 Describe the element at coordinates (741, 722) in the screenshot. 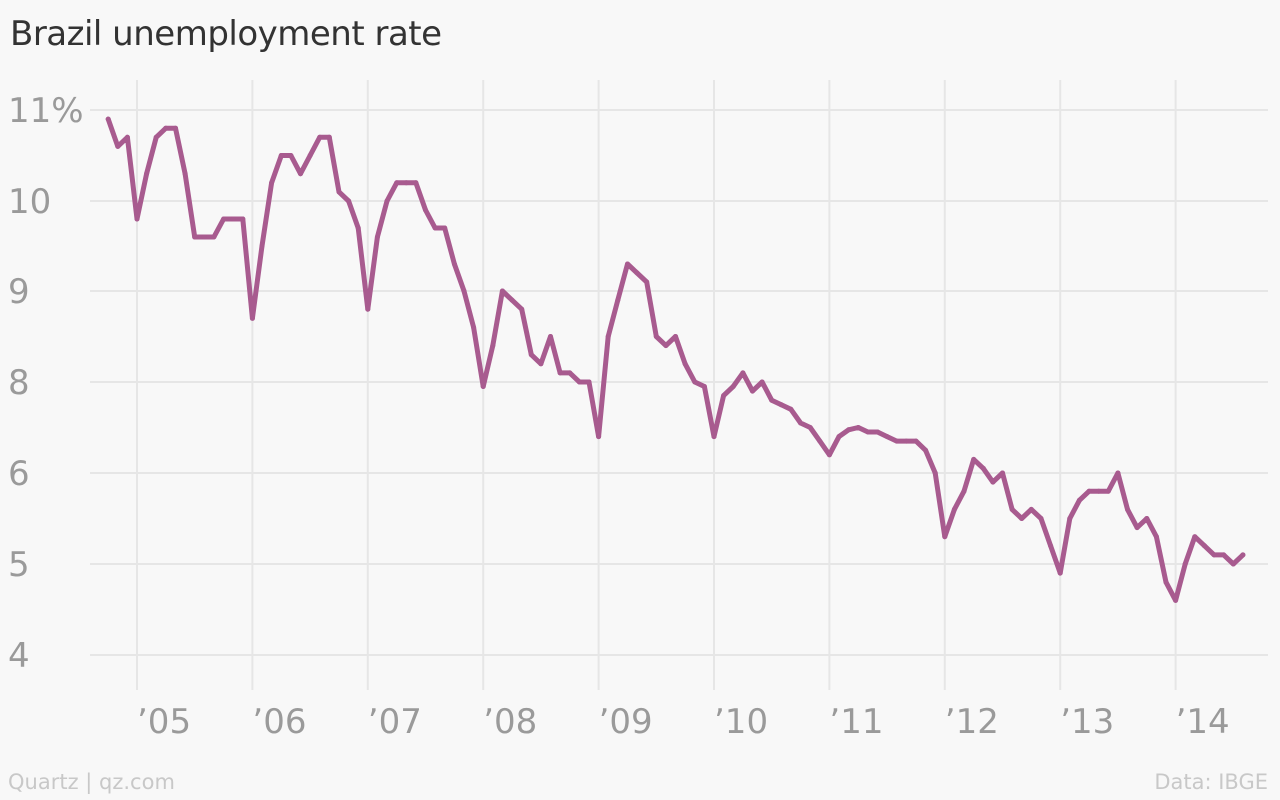

I see `x-tick-label: ’10` at that location.